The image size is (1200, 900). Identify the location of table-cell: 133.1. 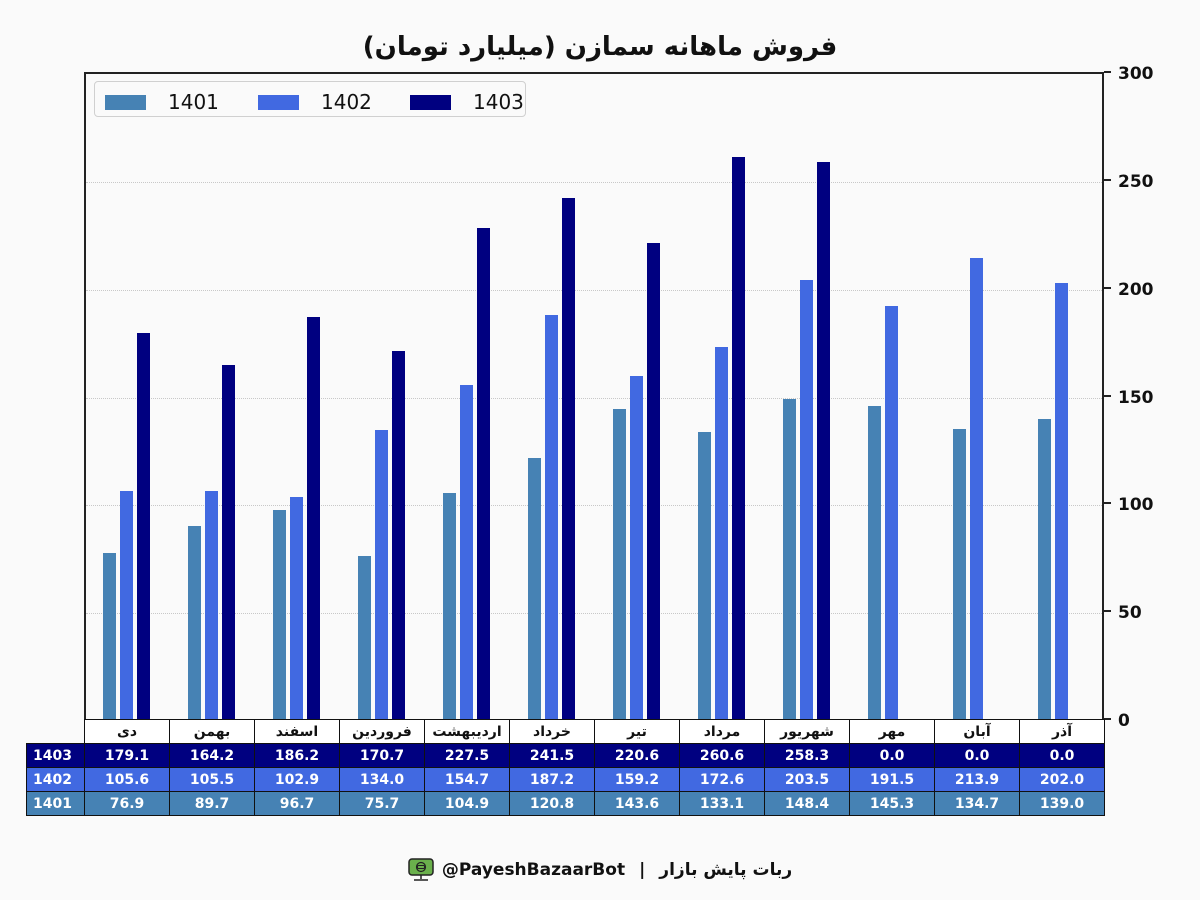
(722, 803).